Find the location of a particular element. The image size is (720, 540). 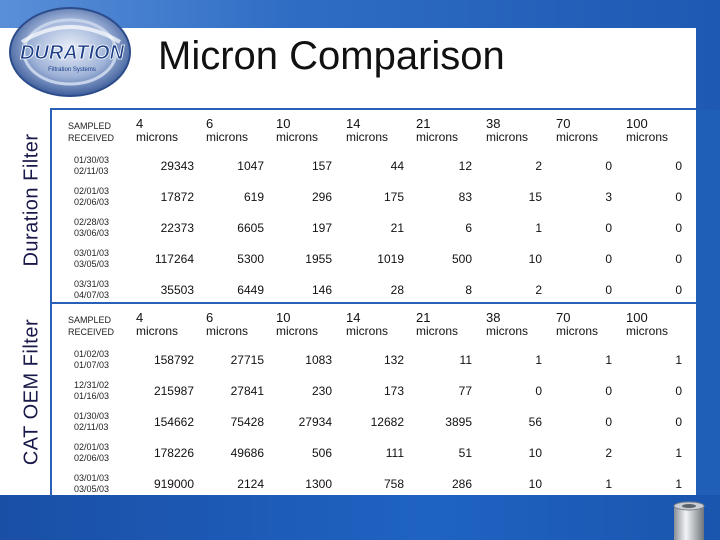

table-row: 01/30/03 02/11/03 29343 1047 157 44 12 2 0 0 is located at coordinates (374, 165).